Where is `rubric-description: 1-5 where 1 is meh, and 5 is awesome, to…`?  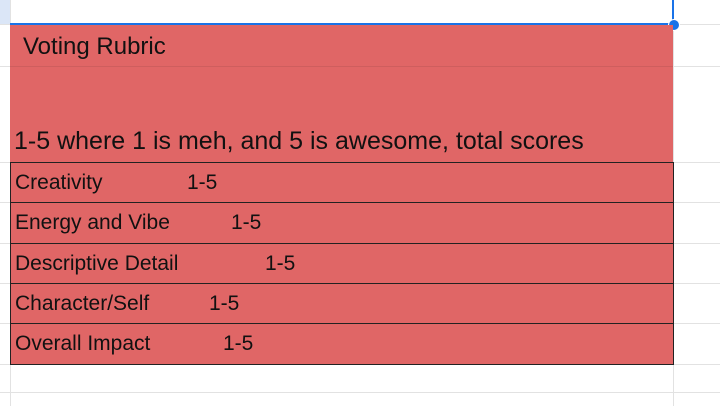
rubric-description: 1-5 where 1 is meh, and 5 is awesome, to… is located at coordinates (299, 141).